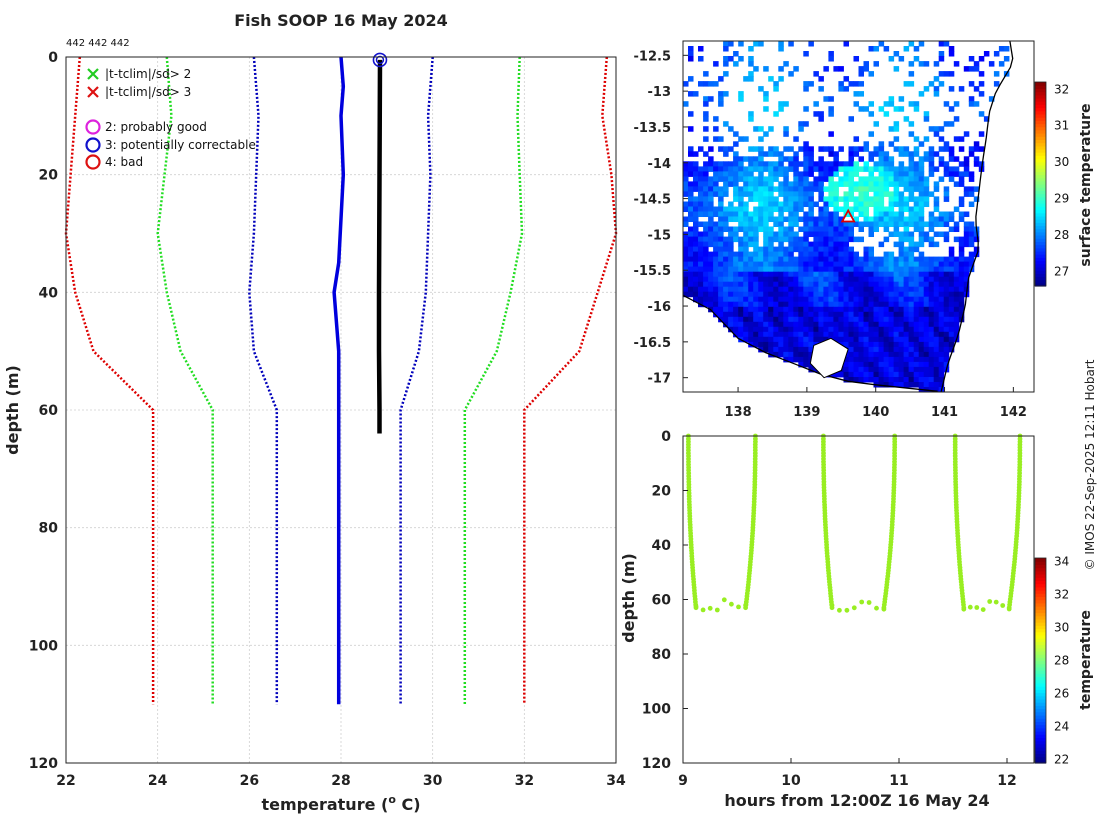 The width and height of the screenshot is (1100, 820). What do you see at coordinates (49, 411) in the screenshot?
I see `profile-y-tick-label: 60` at bounding box center [49, 411].